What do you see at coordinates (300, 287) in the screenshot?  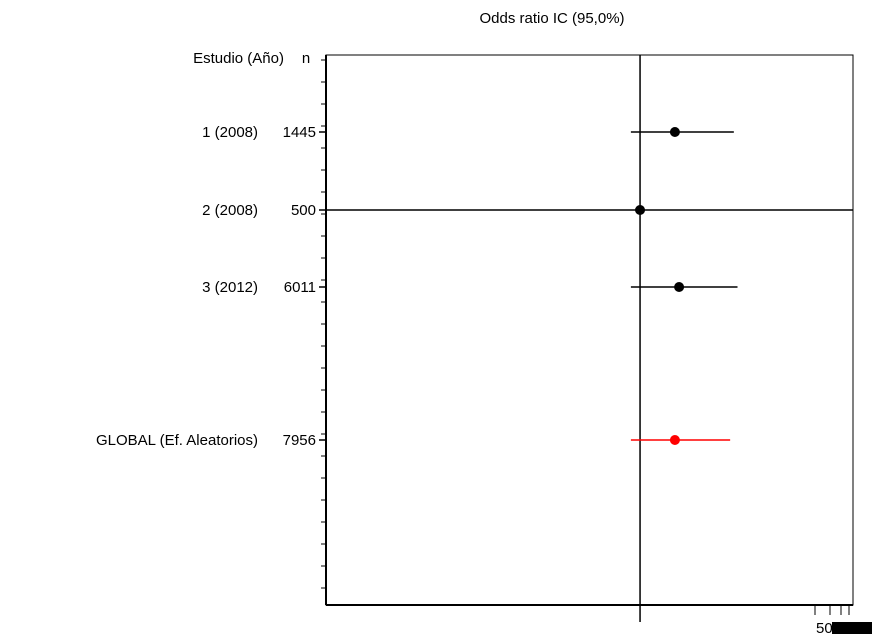 I see `sample-size-label: 6011` at bounding box center [300, 287].